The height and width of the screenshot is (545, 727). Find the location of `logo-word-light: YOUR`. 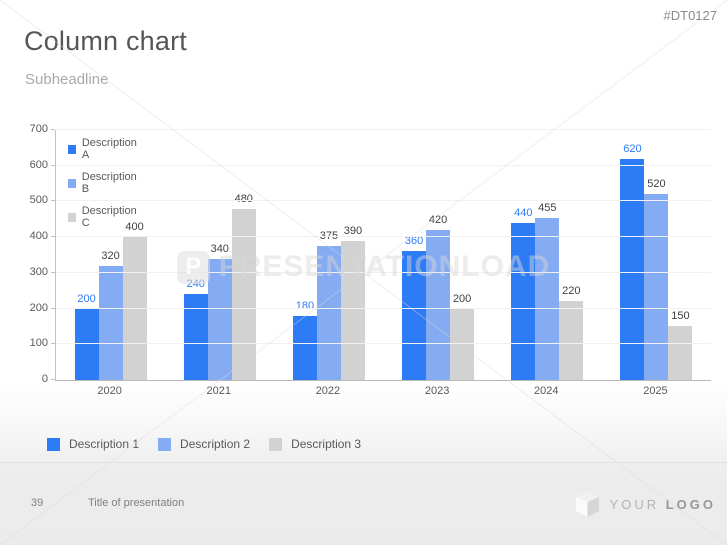

logo-word-light: YOUR is located at coordinates (634, 504).